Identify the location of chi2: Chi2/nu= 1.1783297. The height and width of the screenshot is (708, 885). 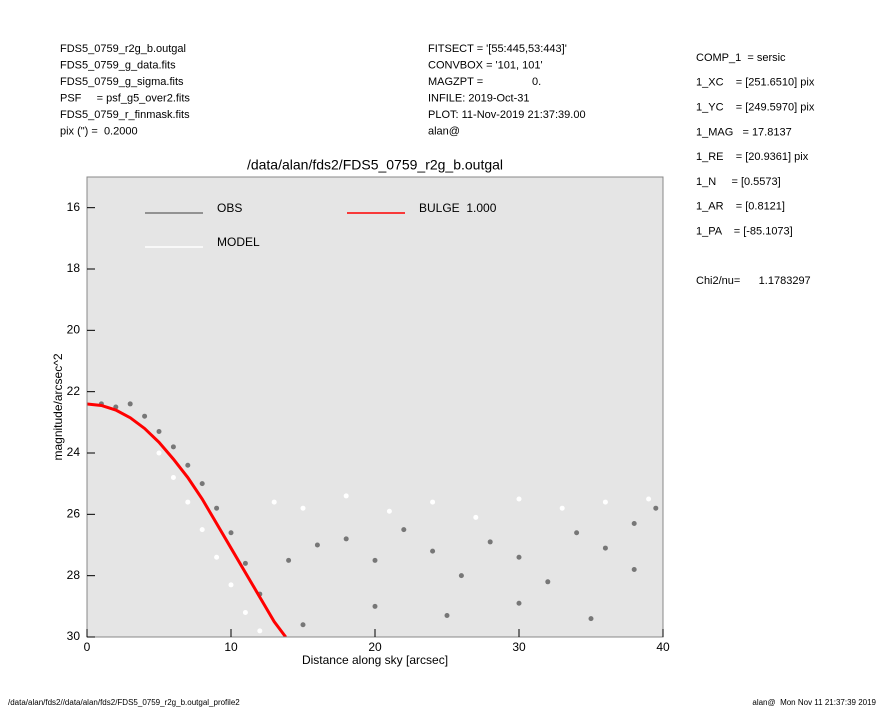
(753, 281).